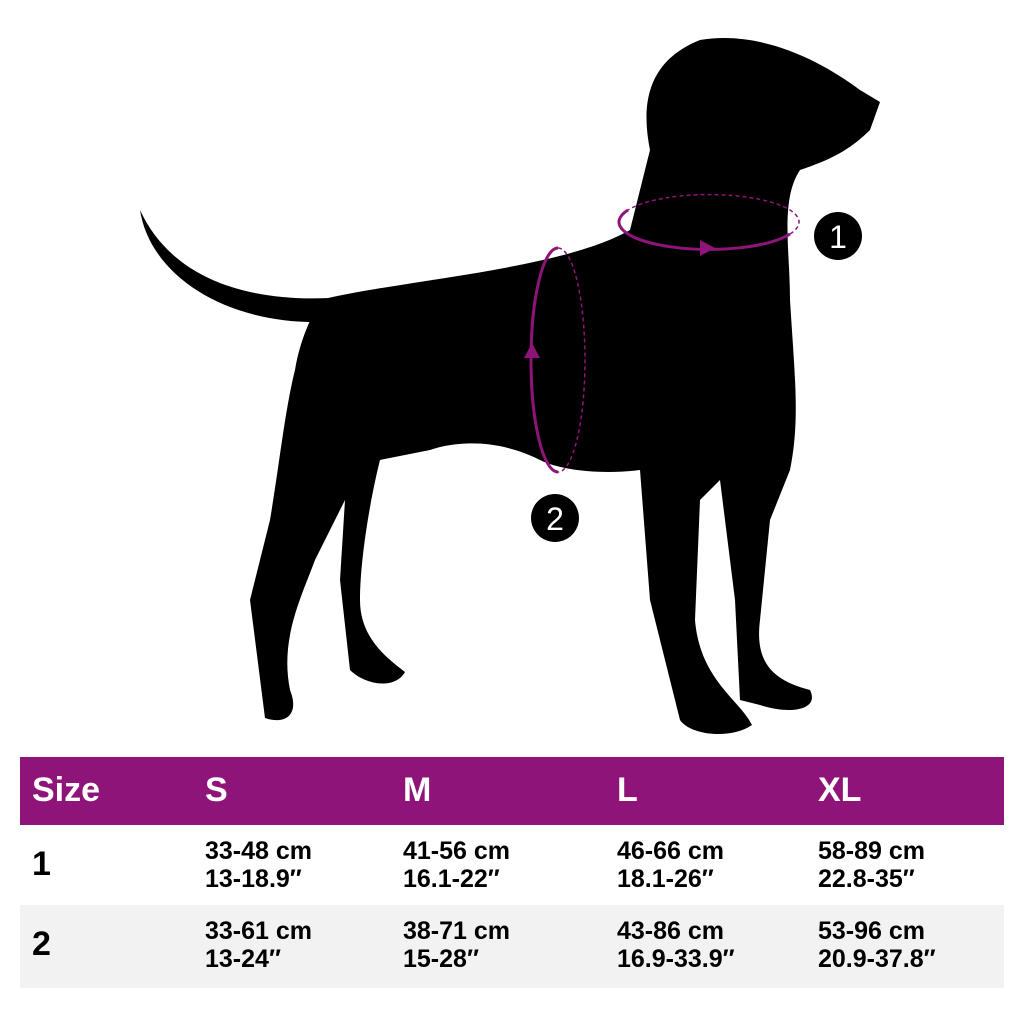 The width and height of the screenshot is (1024, 1024). I want to click on table-cell: 33-61 cm 13-24″, so click(259, 945).